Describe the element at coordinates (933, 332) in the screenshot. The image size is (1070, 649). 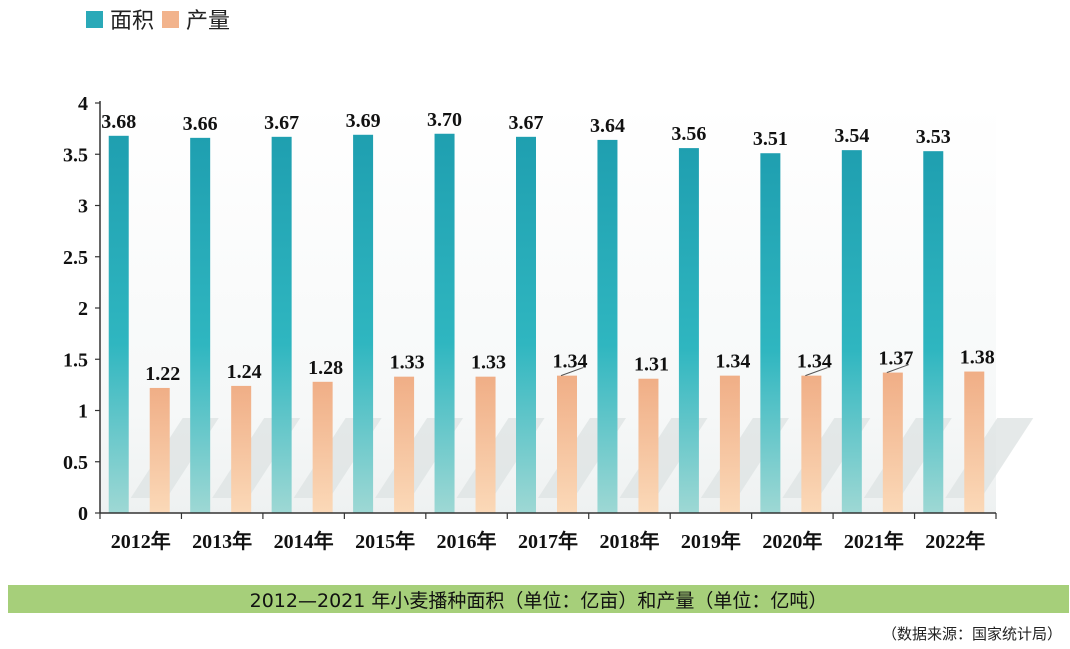
I see `bar-area-2022年` at that location.